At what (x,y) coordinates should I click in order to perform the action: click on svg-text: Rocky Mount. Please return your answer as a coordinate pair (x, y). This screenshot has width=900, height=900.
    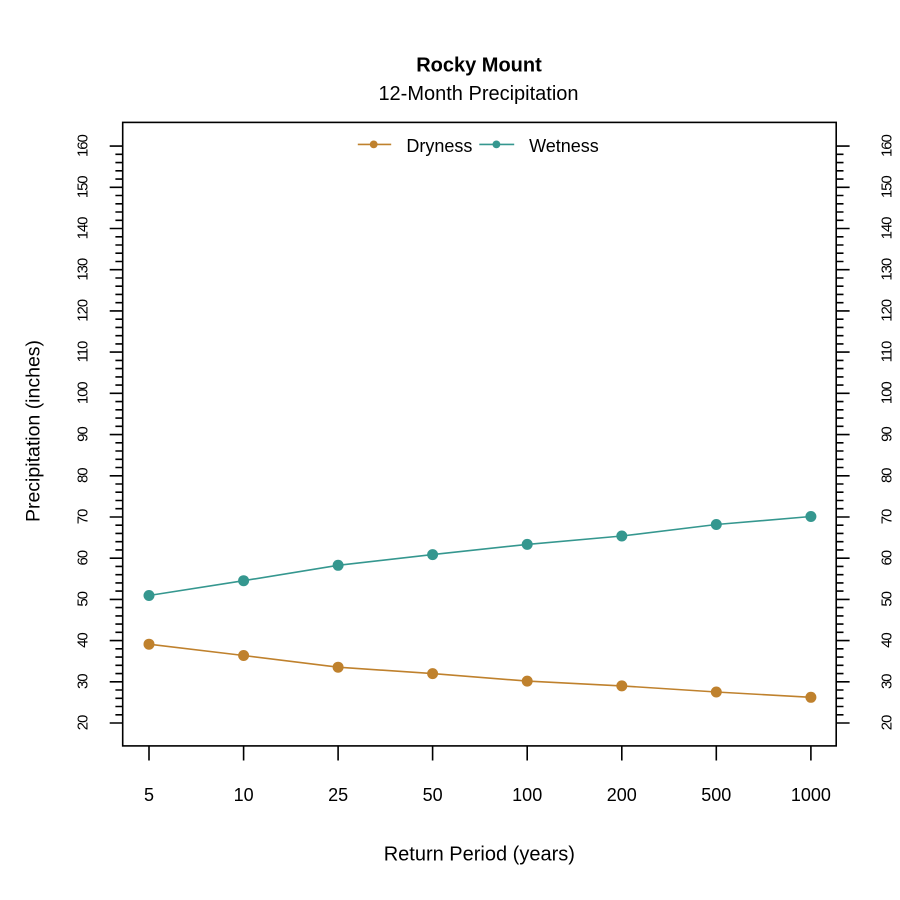
    Looking at the image, I should click on (479, 66).